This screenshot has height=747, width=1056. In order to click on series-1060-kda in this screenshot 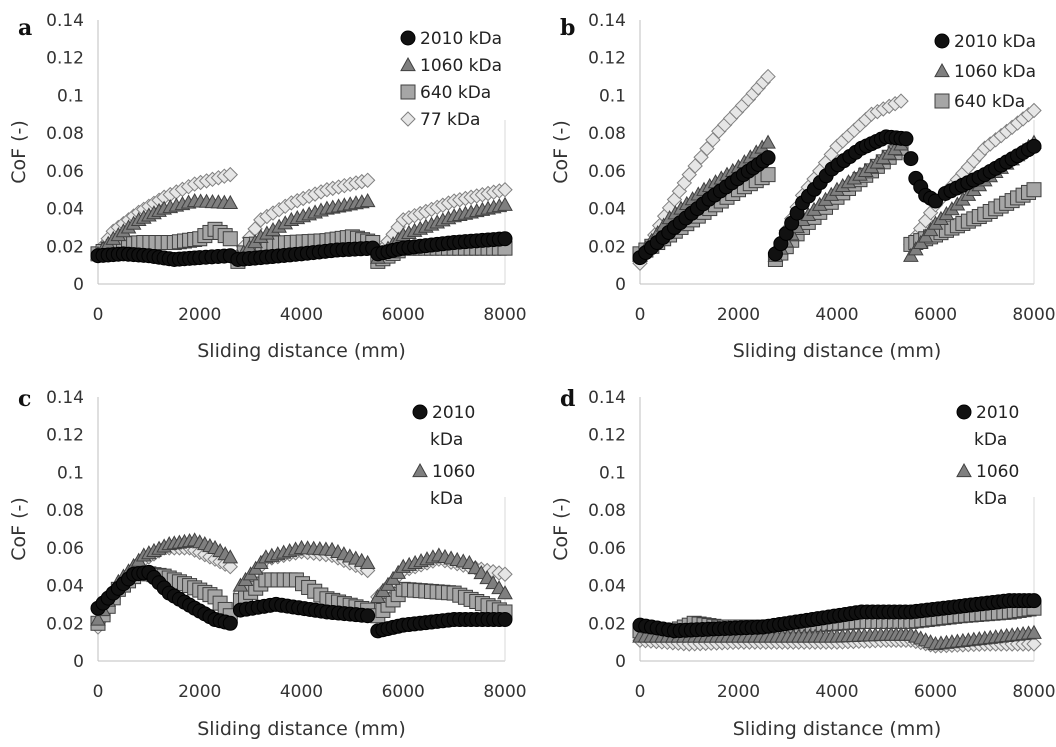, I will do `click(837, 637)`.